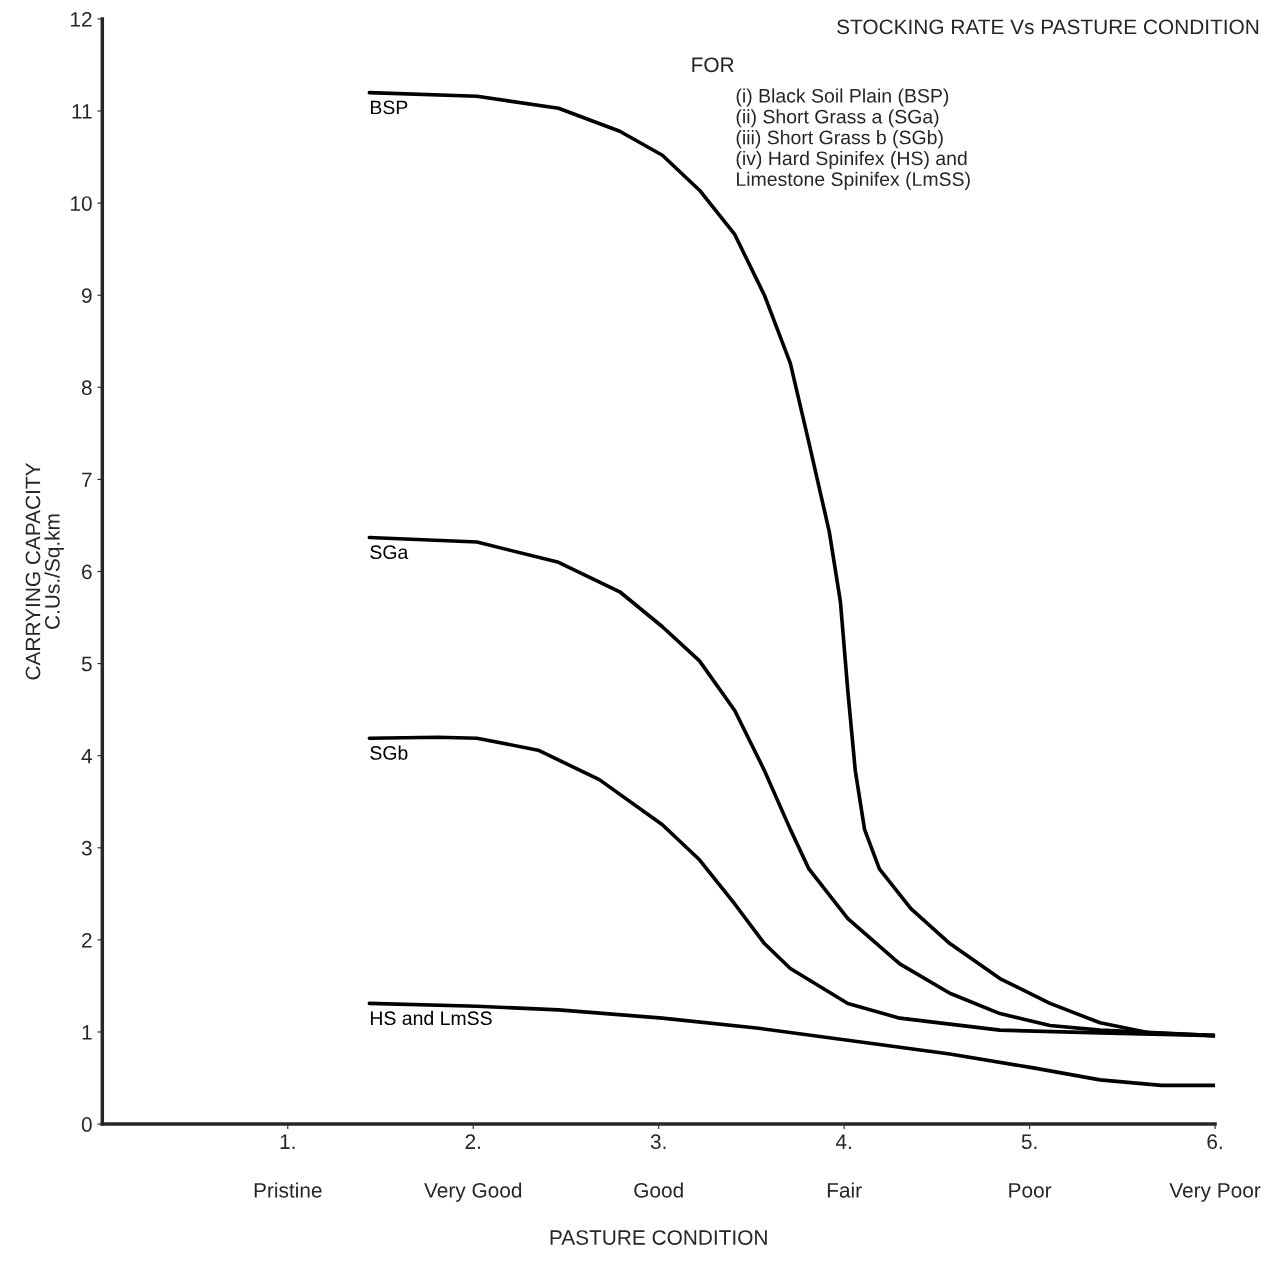 This screenshot has height=1263, width=1279. I want to click on line-series, so click(791, 1044).